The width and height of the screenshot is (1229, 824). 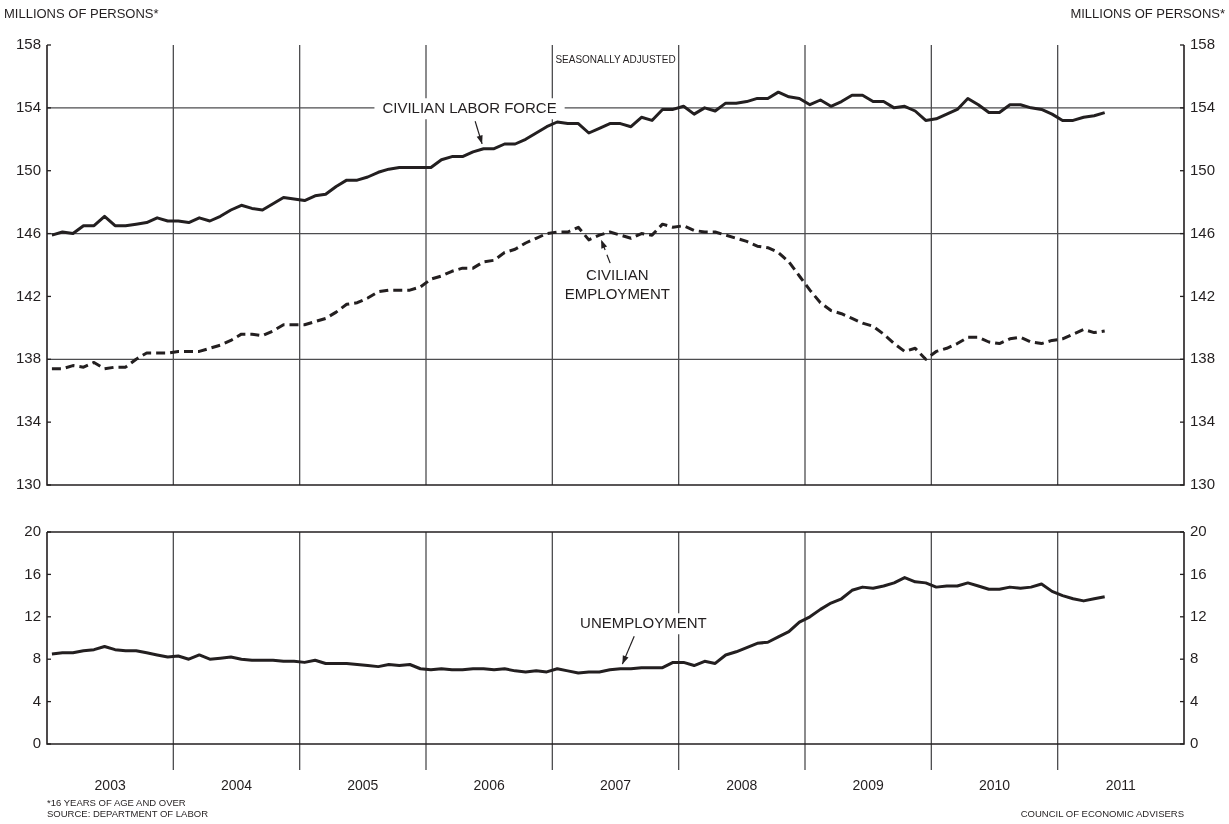 I want to click on y2-tick-label: 16, so click(x=1198, y=573).